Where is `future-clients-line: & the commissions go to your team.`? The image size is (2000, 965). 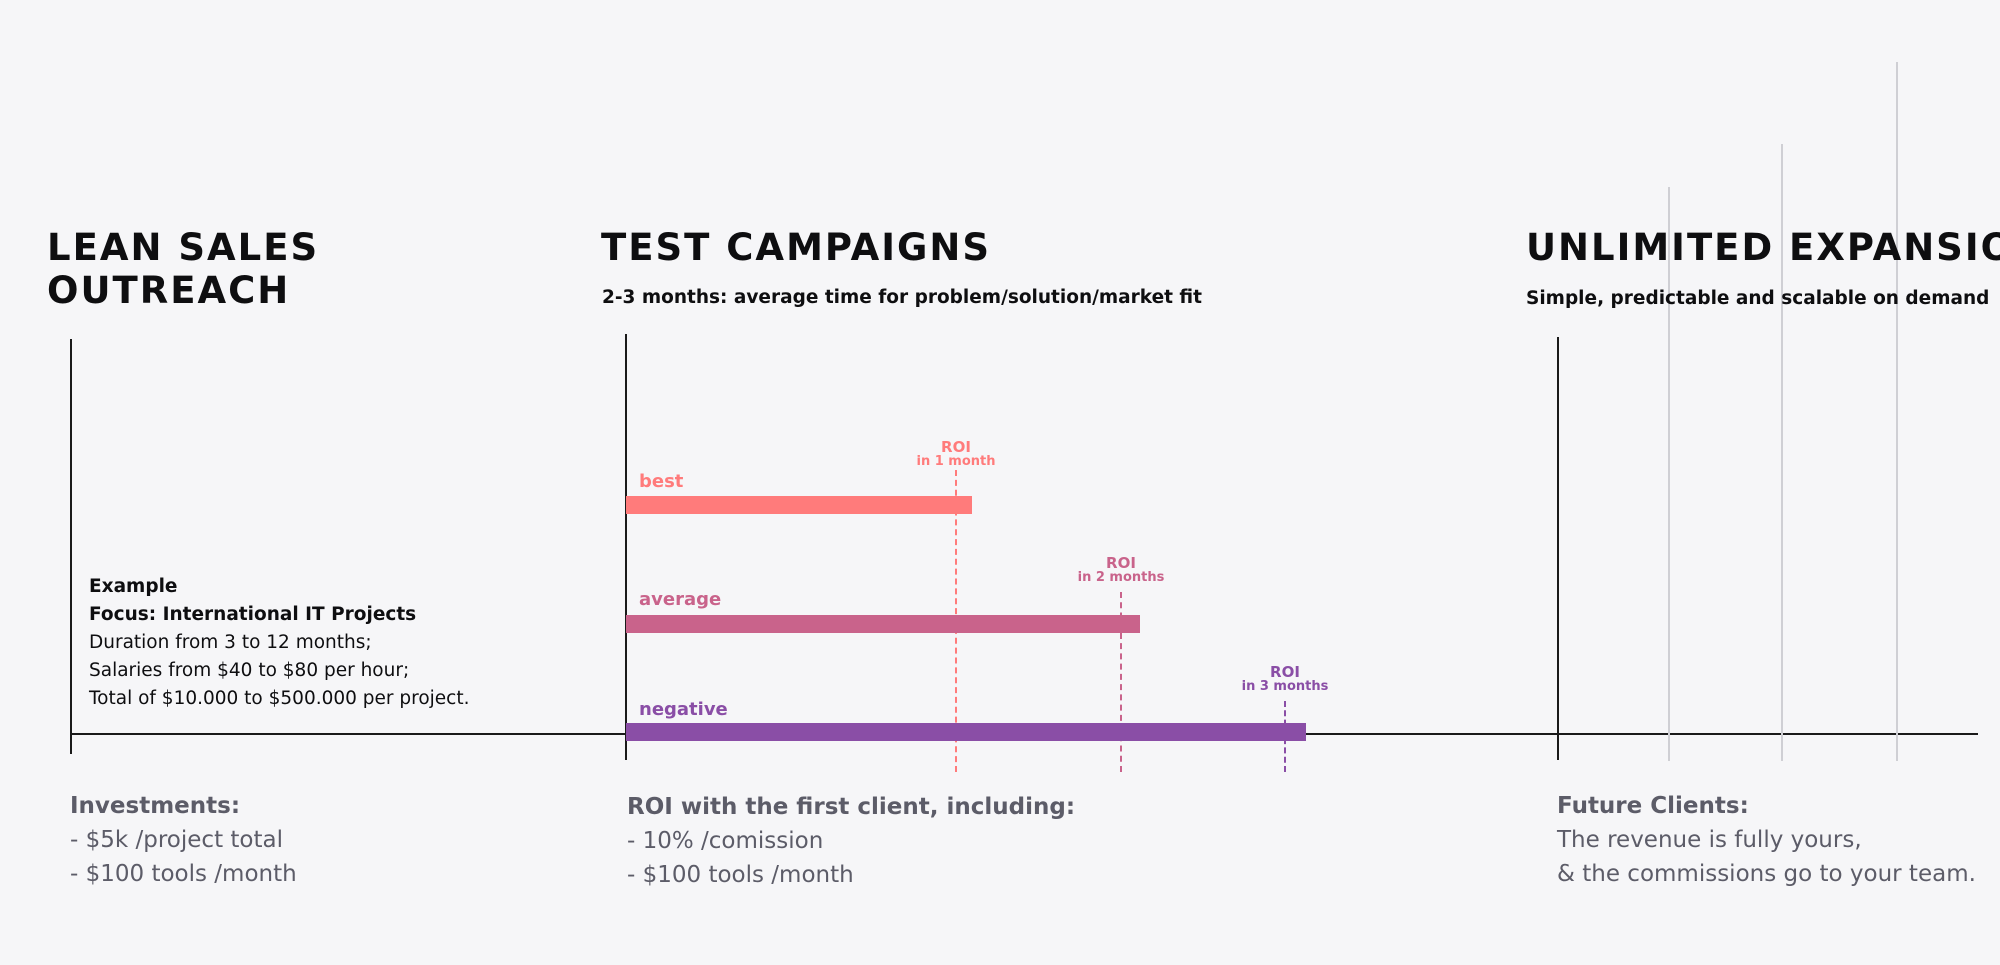
future-clients-line: & the commissions go to your team. is located at coordinates (1766, 874).